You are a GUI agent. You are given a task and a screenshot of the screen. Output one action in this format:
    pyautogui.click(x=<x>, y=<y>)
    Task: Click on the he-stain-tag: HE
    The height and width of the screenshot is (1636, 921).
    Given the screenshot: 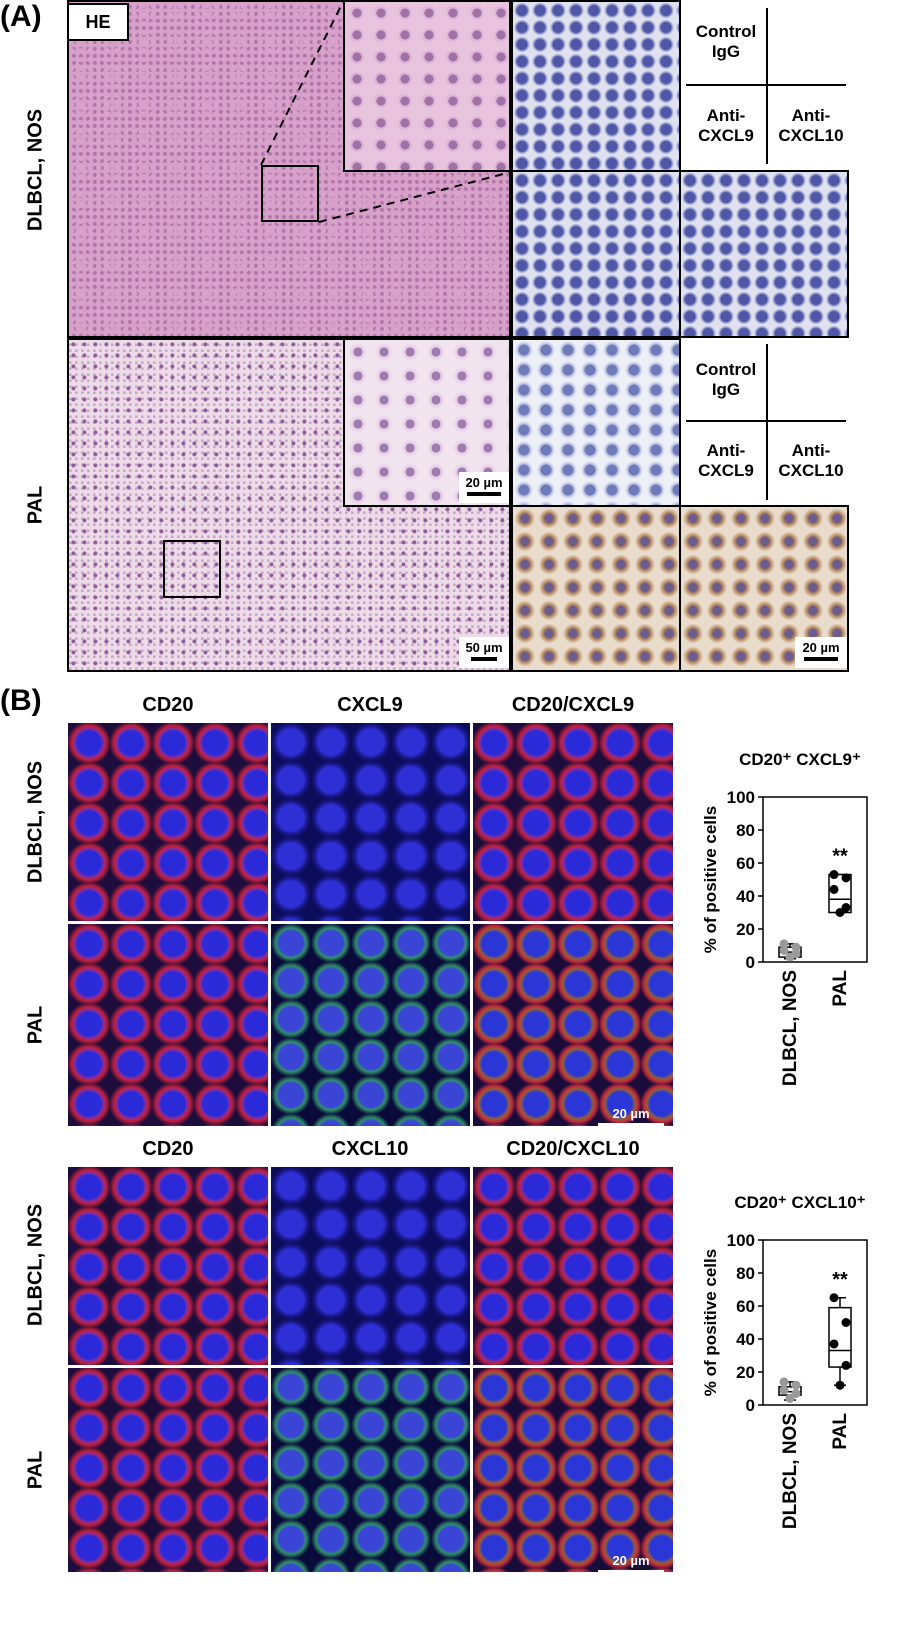 What is the action you would take?
    pyautogui.click(x=98, y=22)
    